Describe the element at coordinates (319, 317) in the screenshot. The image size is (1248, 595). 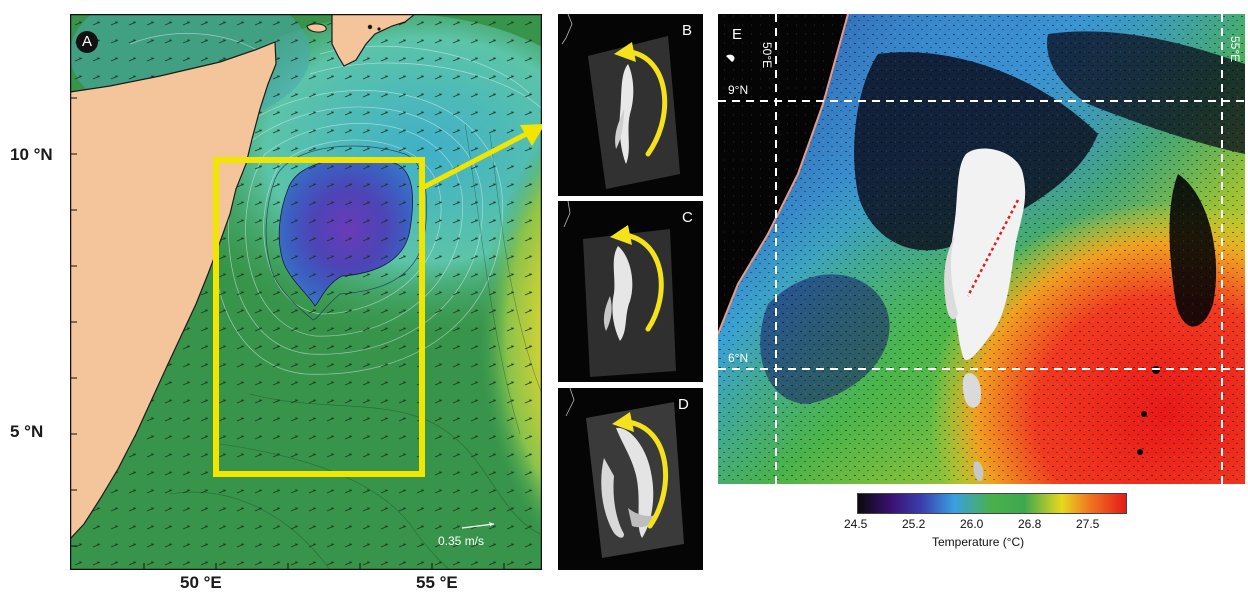
I see `highlight-box` at that location.